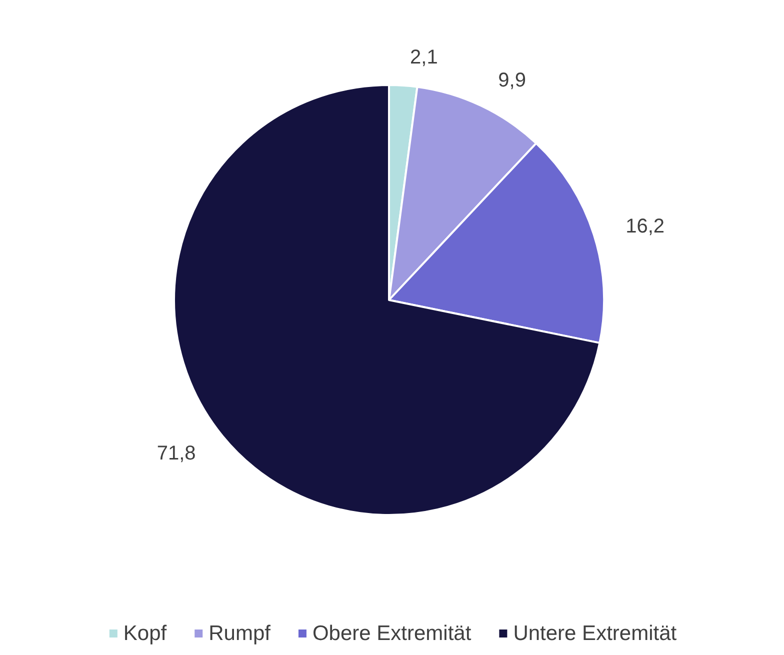 This screenshot has width=784, height=655. I want to click on legend-label: Rumpf, so click(239, 633).